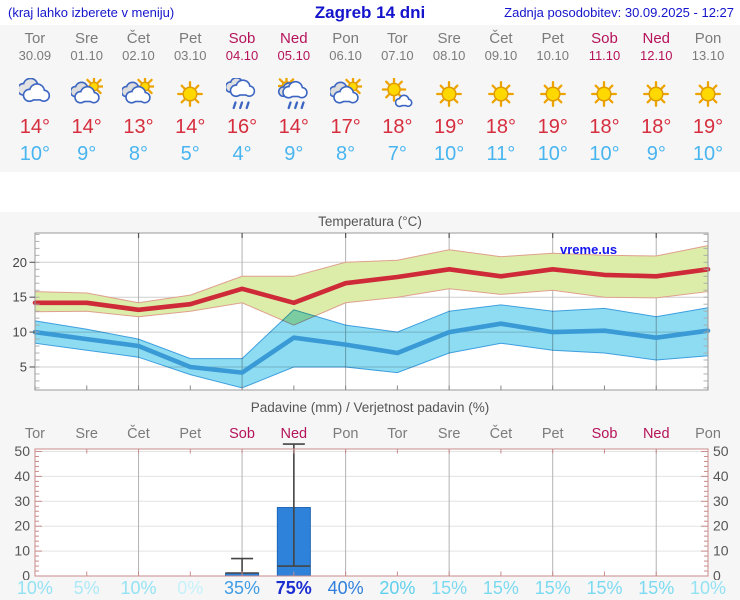  What do you see at coordinates (34, 434) in the screenshot?
I see `precip-day-label: Tor` at bounding box center [34, 434].